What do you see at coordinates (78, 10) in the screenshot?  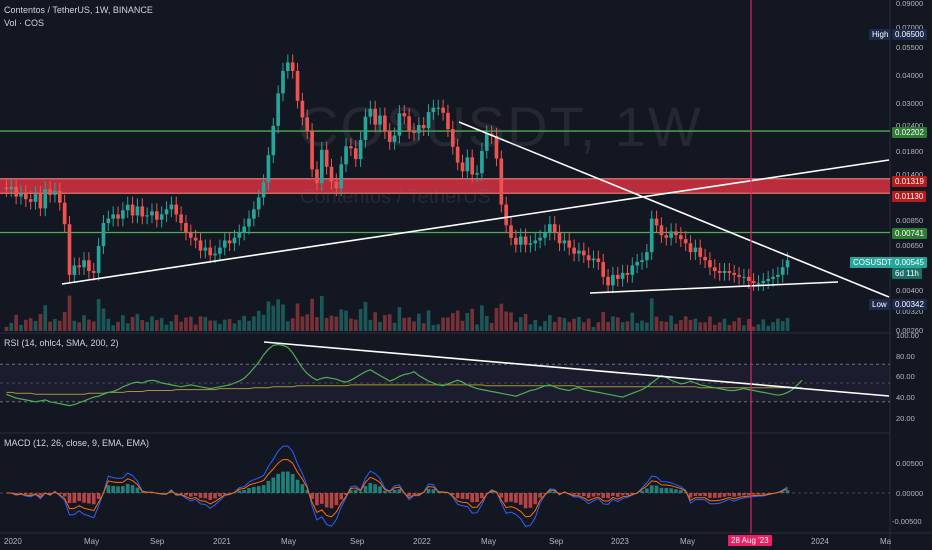 I see `chart-title: Contentos / TetherUS, 1W, BINANCE` at bounding box center [78, 10].